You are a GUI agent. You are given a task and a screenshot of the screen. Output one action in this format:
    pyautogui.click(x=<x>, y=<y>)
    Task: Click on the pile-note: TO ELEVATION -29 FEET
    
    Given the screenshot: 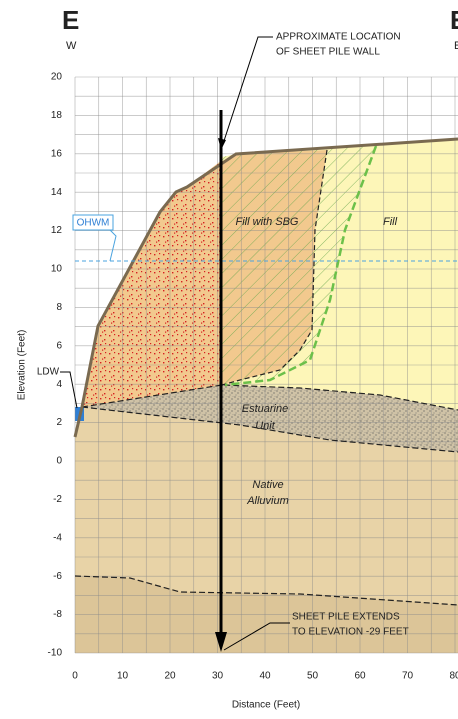 What is the action you would take?
    pyautogui.click(x=350, y=632)
    